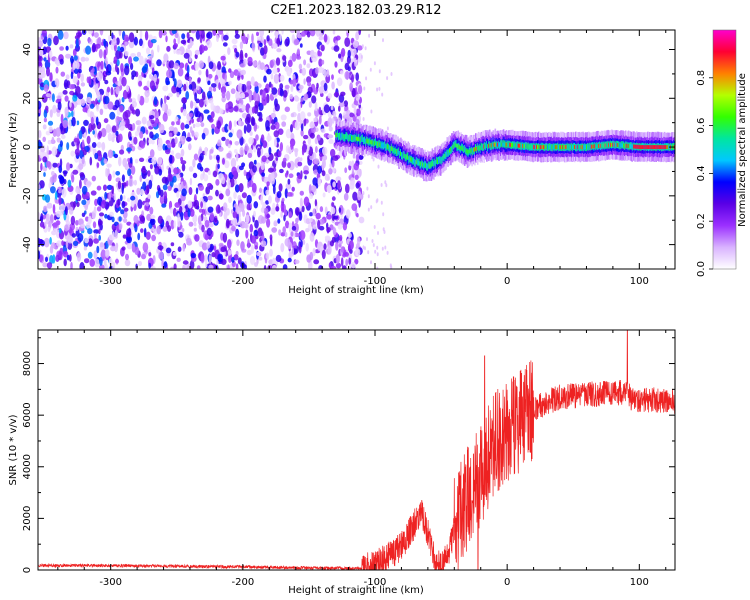  What do you see at coordinates (639, 281) in the screenshot?
I see `spectrogram-xtick-label: 100` at bounding box center [639, 281].